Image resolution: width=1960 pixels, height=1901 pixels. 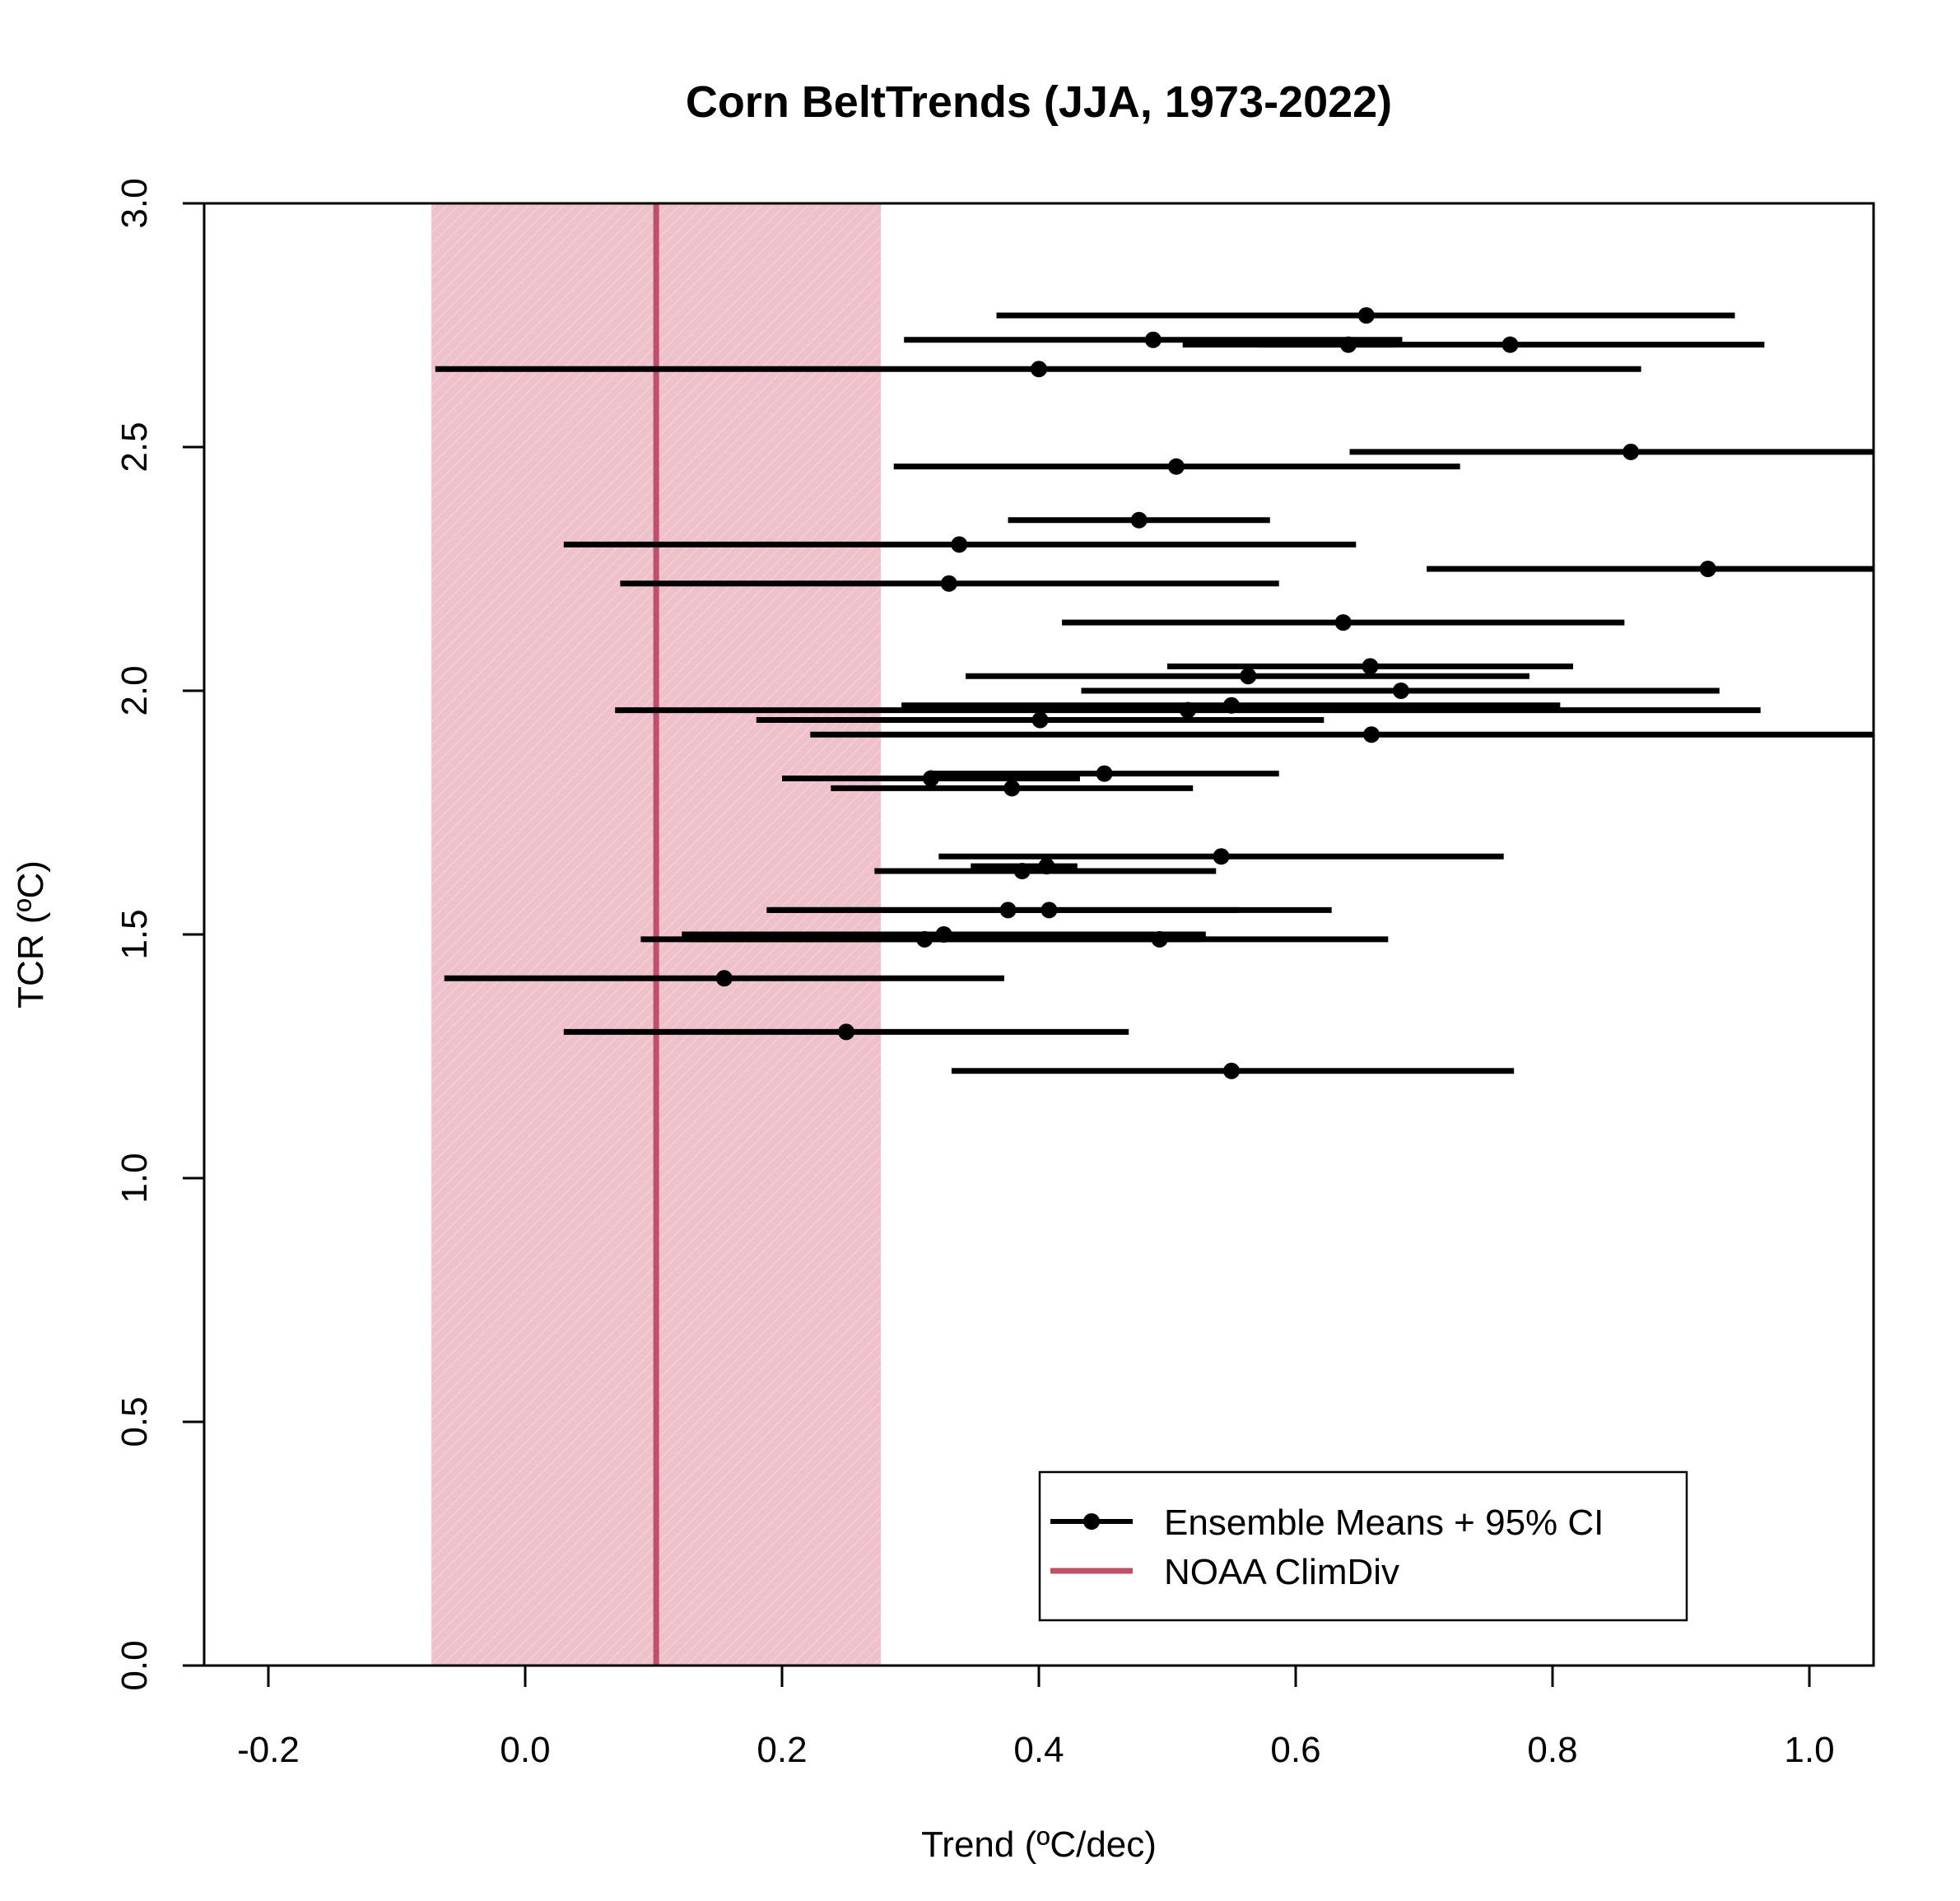 I want to click on x-axis-label: Trend (ºC/dec), so click(x=1039, y=1844).